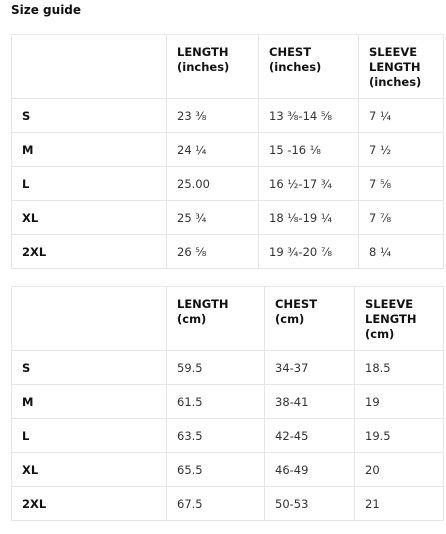 The width and height of the screenshot is (446, 534). Describe the element at coordinates (46, 10) in the screenshot. I see `page-title: Size guide` at that location.